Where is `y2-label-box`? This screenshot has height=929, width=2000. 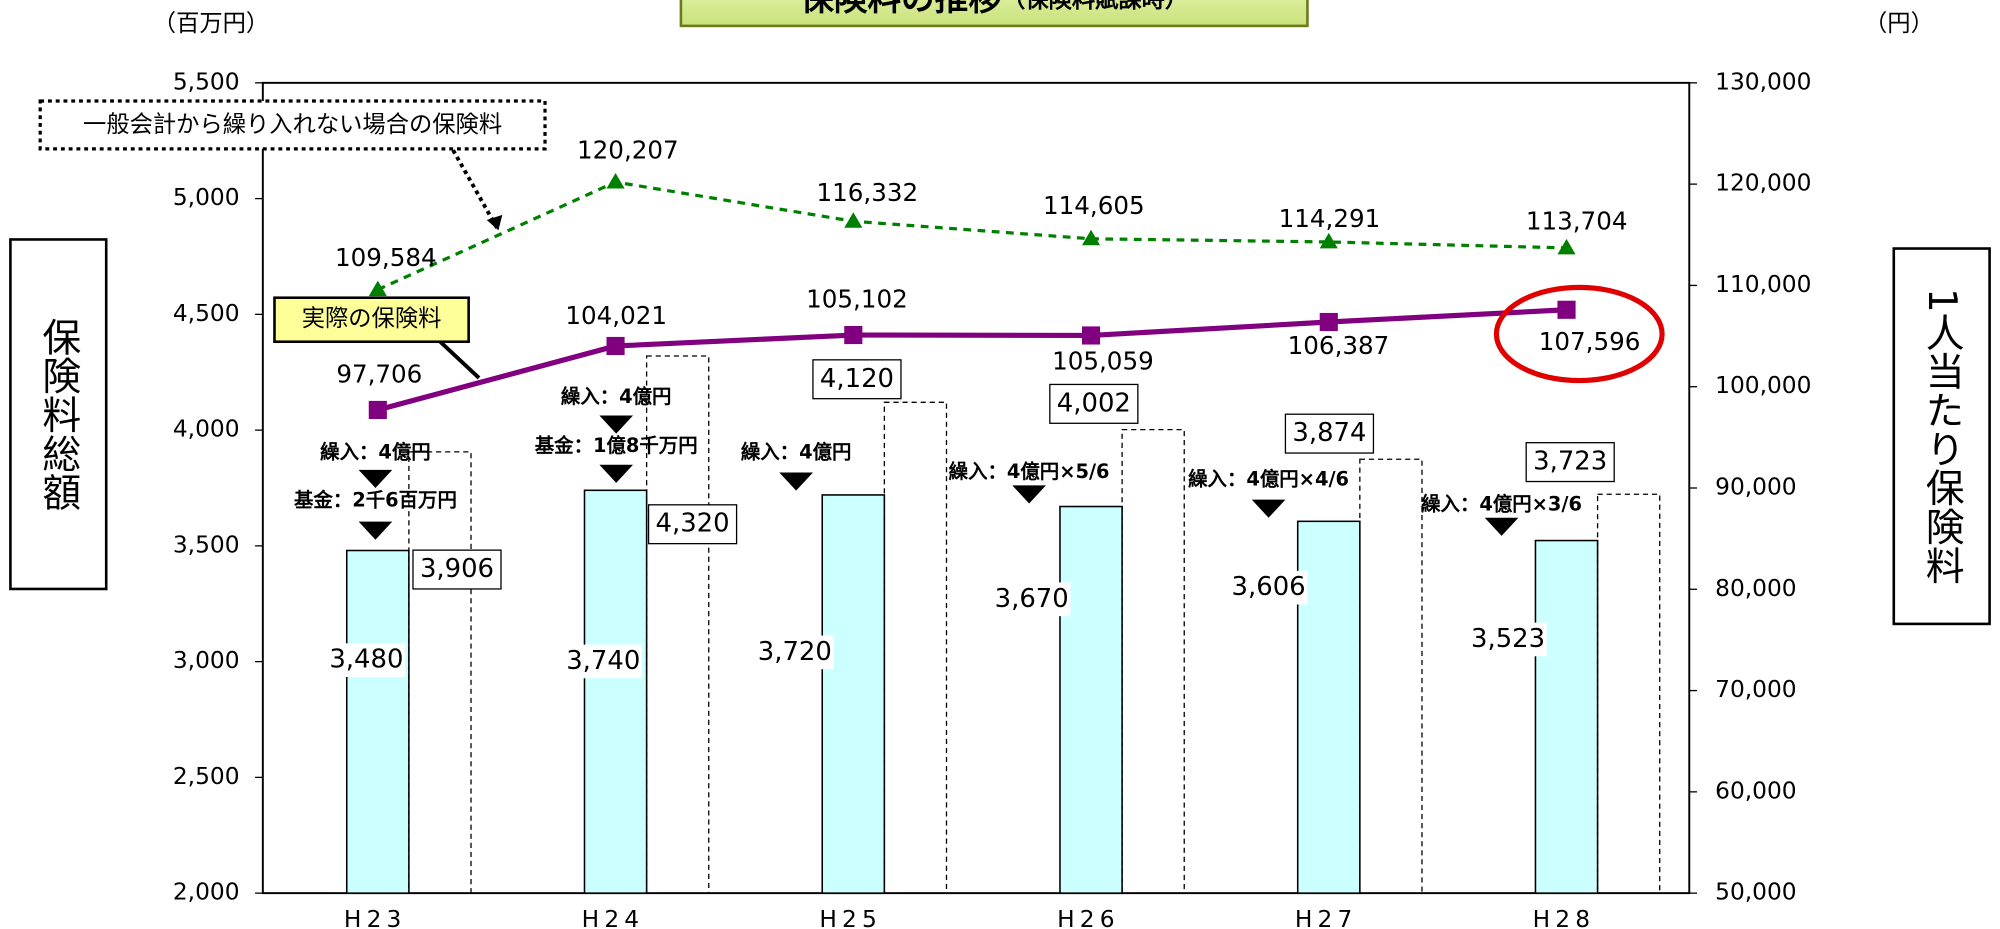
y2-label-box is located at coordinates (1941, 436).